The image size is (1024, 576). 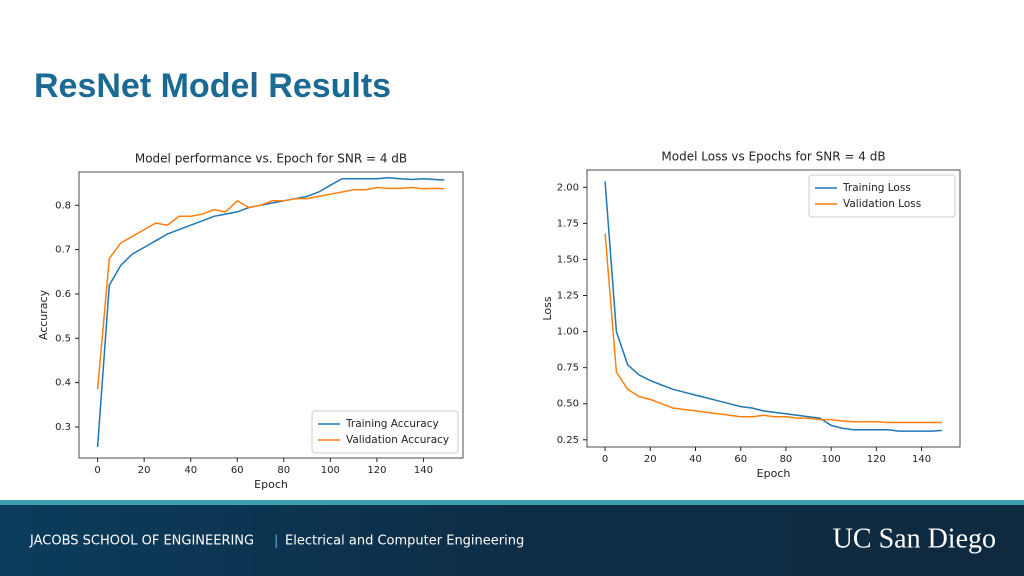 What do you see at coordinates (63, 250) in the screenshot?
I see `y-tick-label: 0.7` at bounding box center [63, 250].